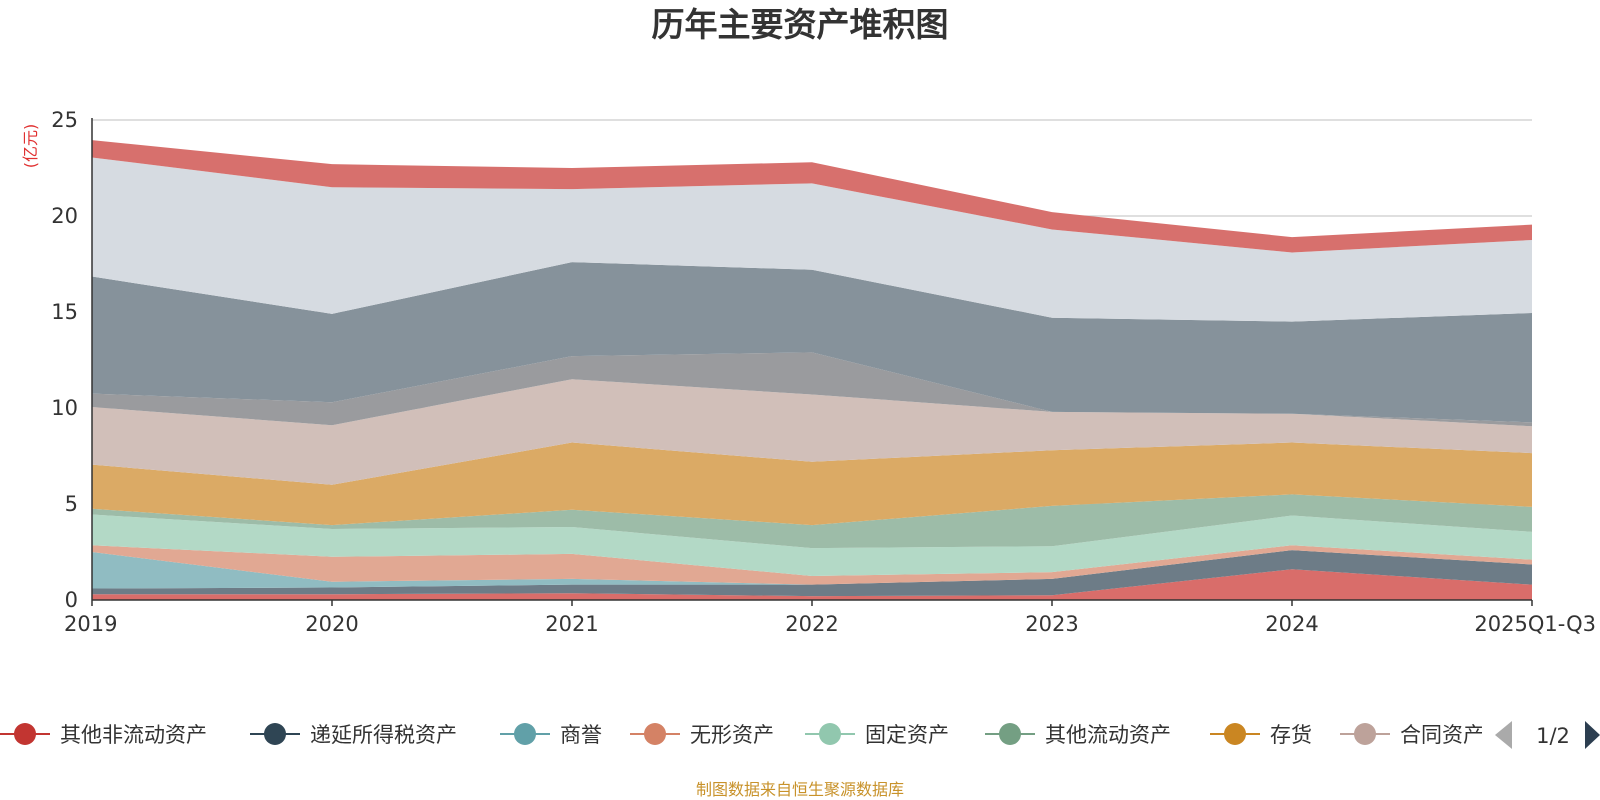 The height and width of the screenshot is (800, 1600). I want to click on chart-title: 历年主要资产堆积图, so click(800, 24).